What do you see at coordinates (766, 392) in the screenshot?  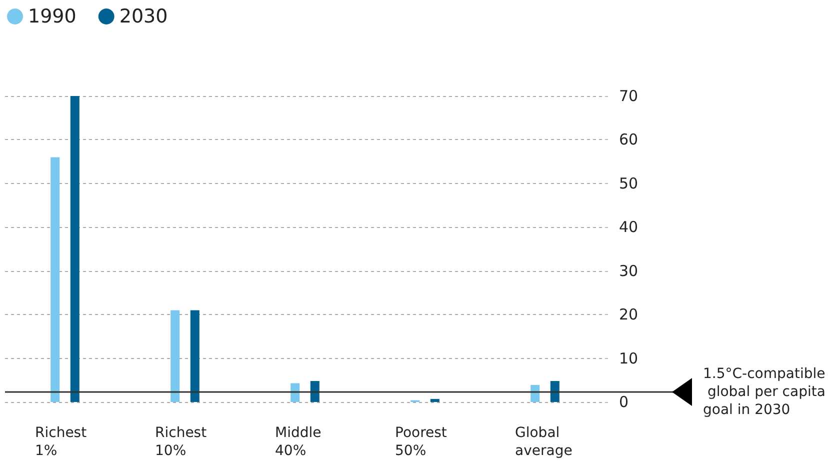 I see `ref-line-label: 1.5°C-compatible global per capita goal in 2030` at bounding box center [766, 392].